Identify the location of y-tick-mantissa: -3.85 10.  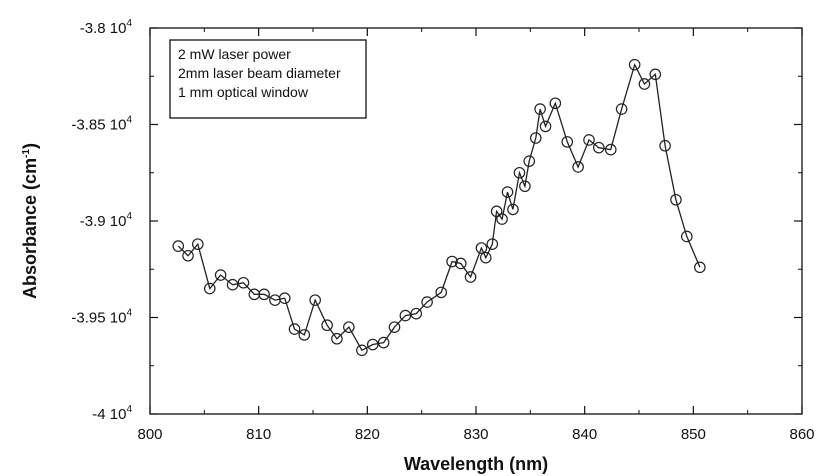
(98, 125).